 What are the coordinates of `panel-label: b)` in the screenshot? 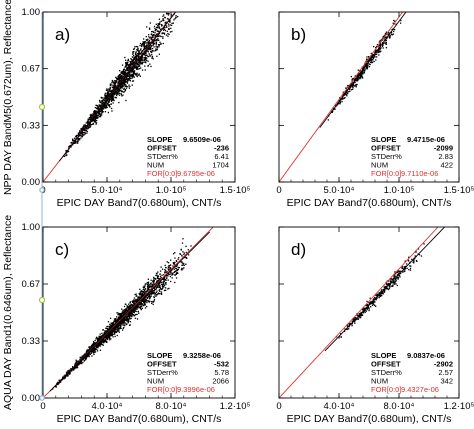 It's located at (298, 34).